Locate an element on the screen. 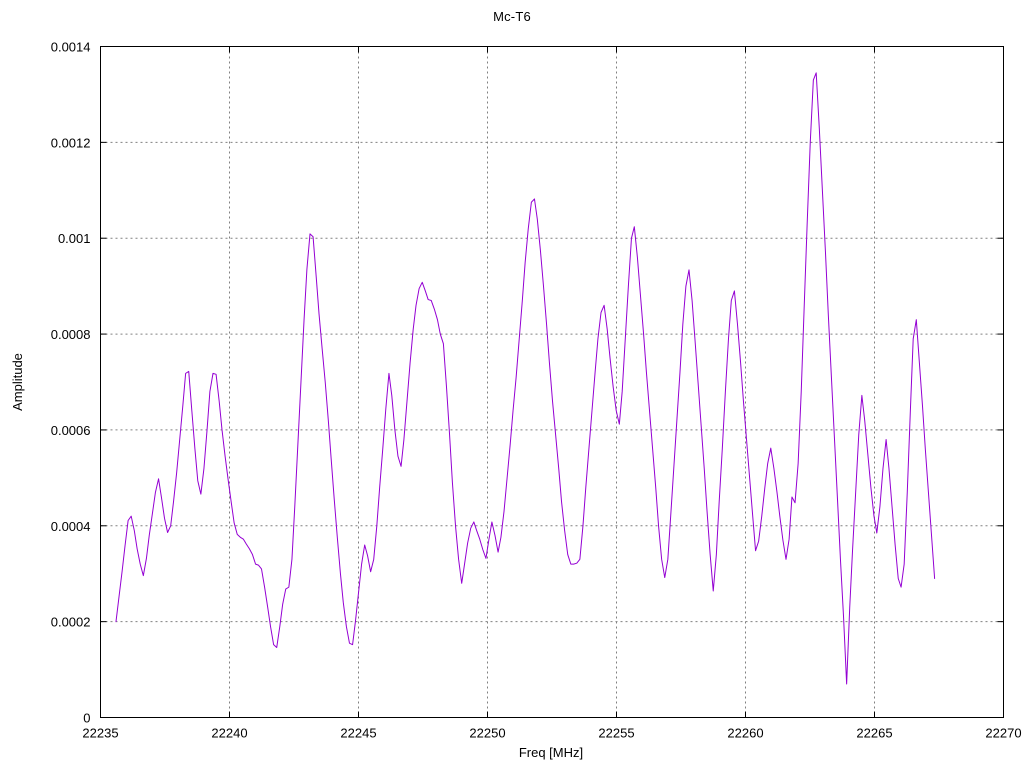 Image resolution: width=1024 pixels, height=768 pixels. x-axis-label: Freq [MHz] is located at coordinates (551, 752).